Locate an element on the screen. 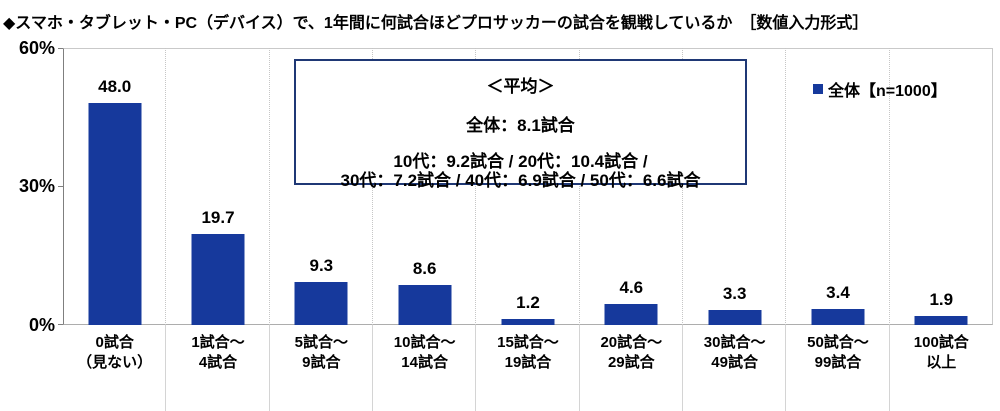 This screenshot has height=411, width=1000. category-label-line: 100試合 is located at coordinates (941, 342).